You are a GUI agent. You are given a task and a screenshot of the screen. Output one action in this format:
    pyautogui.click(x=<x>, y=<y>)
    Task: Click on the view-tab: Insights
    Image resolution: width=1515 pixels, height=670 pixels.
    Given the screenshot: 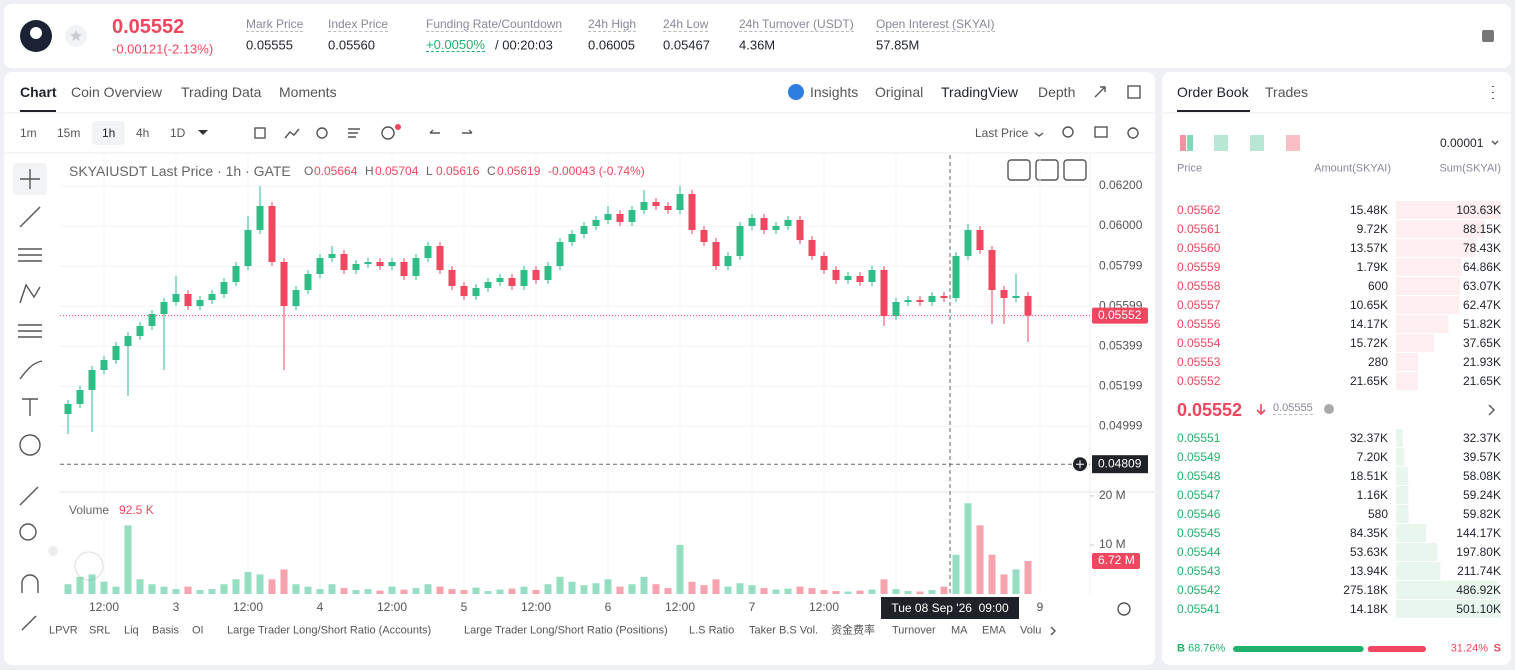 What is the action you would take?
    pyautogui.click(x=834, y=92)
    